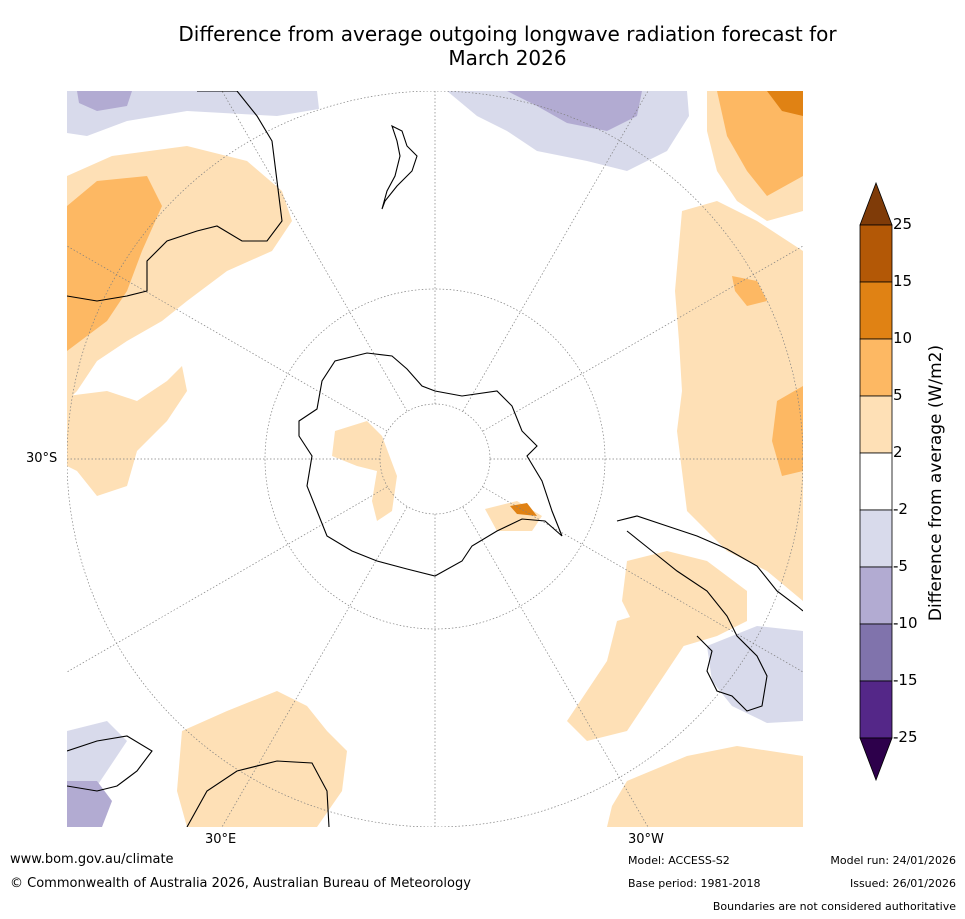  What do you see at coordinates (175, 196) in the screenshot?
I see `australia-coast` at bounding box center [175, 196].